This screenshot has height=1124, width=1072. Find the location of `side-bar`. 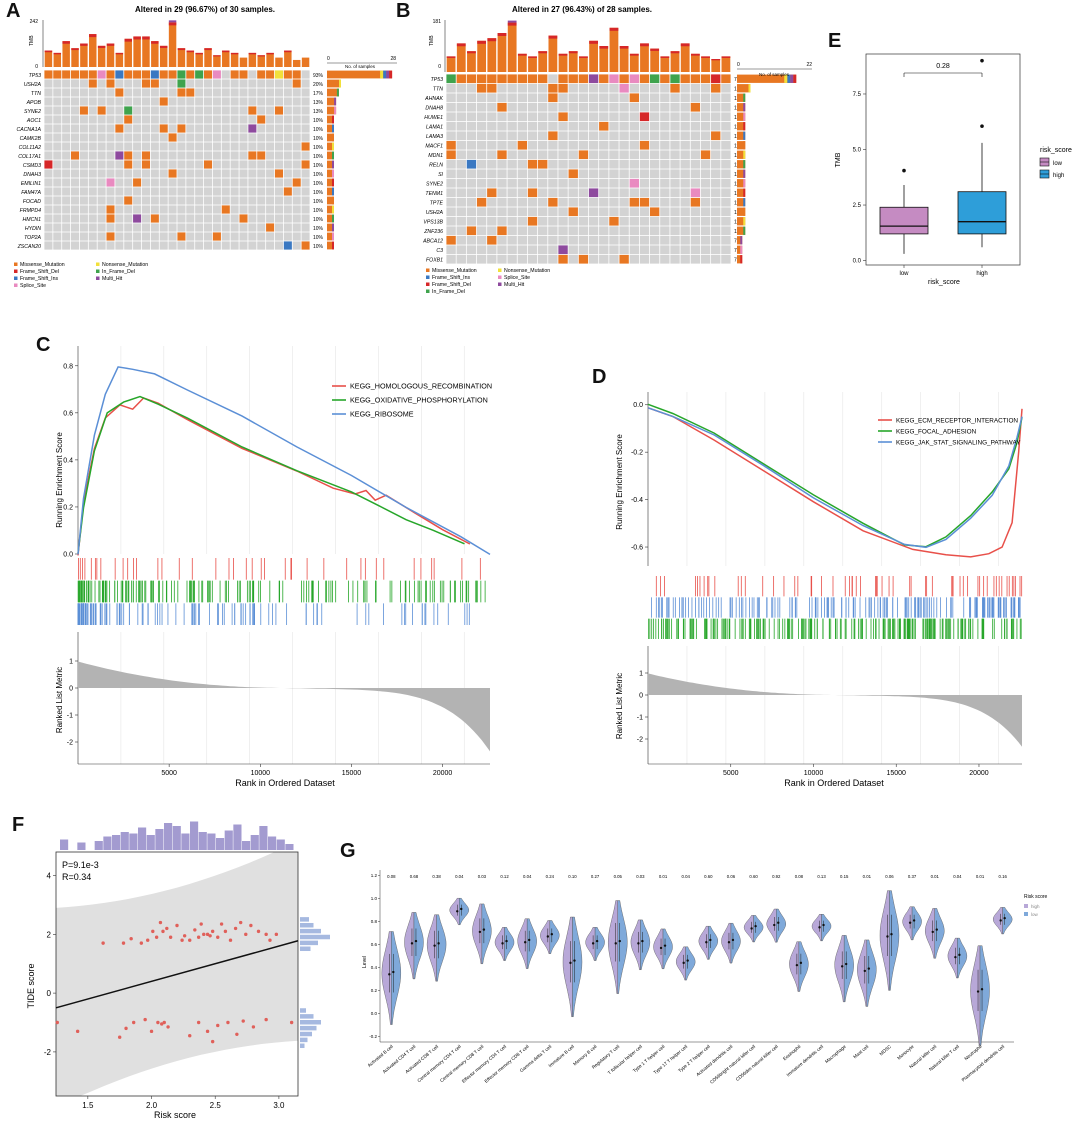

side-bar is located at coordinates (330, 146).